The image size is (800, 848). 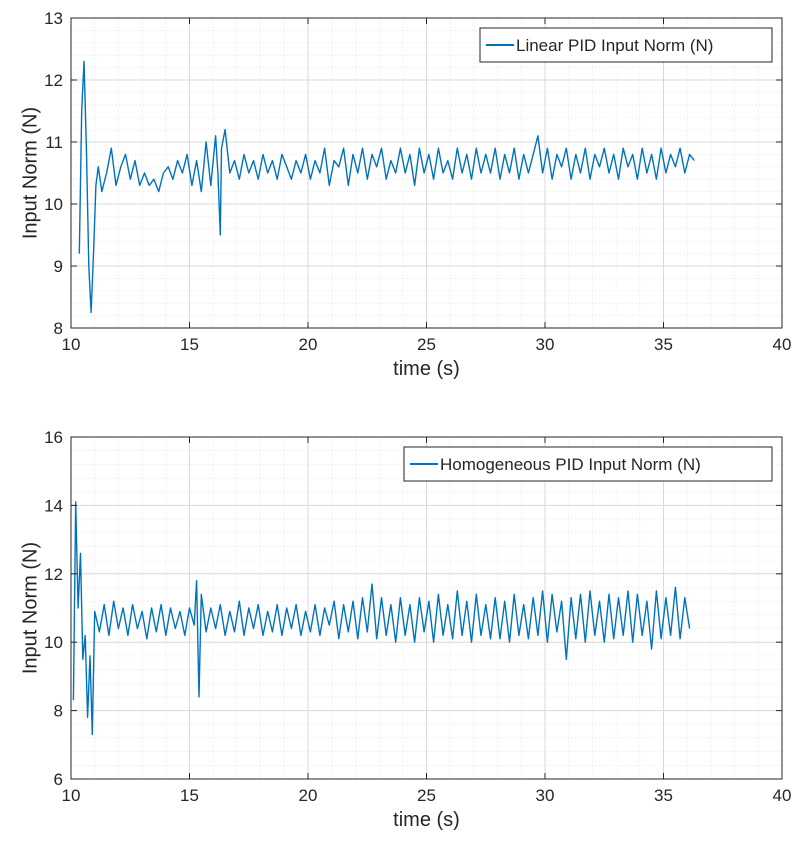 What do you see at coordinates (54, 142) in the screenshot?
I see `y-tick-label: 11` at bounding box center [54, 142].